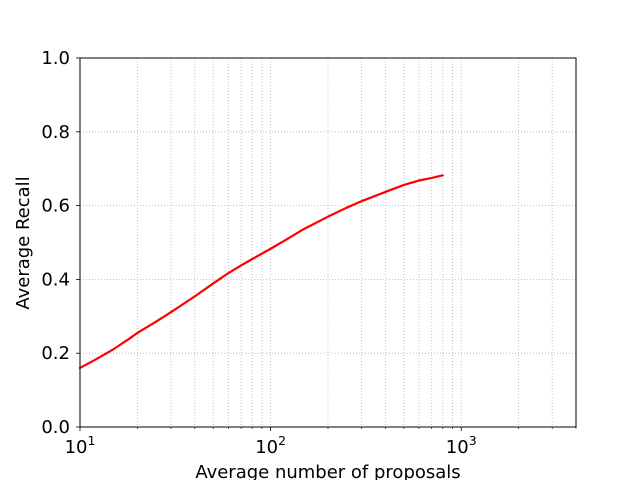 This screenshot has width=640, height=480. I want to click on y-tick-label: 0.8, so click(55, 132).